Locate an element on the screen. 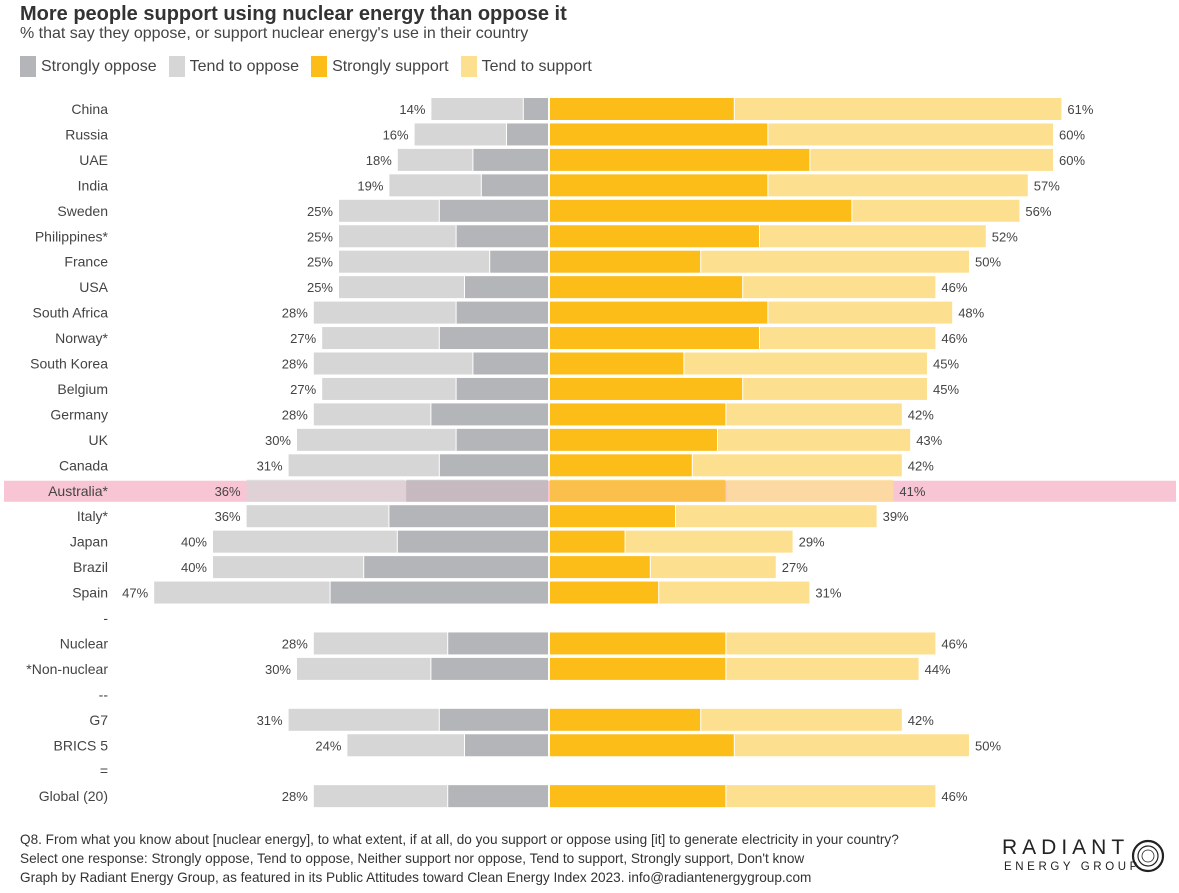 Image resolution: width=1179 pixels, height=893 pixels. legend-item-strongly-support: Strongly support is located at coordinates (380, 66).